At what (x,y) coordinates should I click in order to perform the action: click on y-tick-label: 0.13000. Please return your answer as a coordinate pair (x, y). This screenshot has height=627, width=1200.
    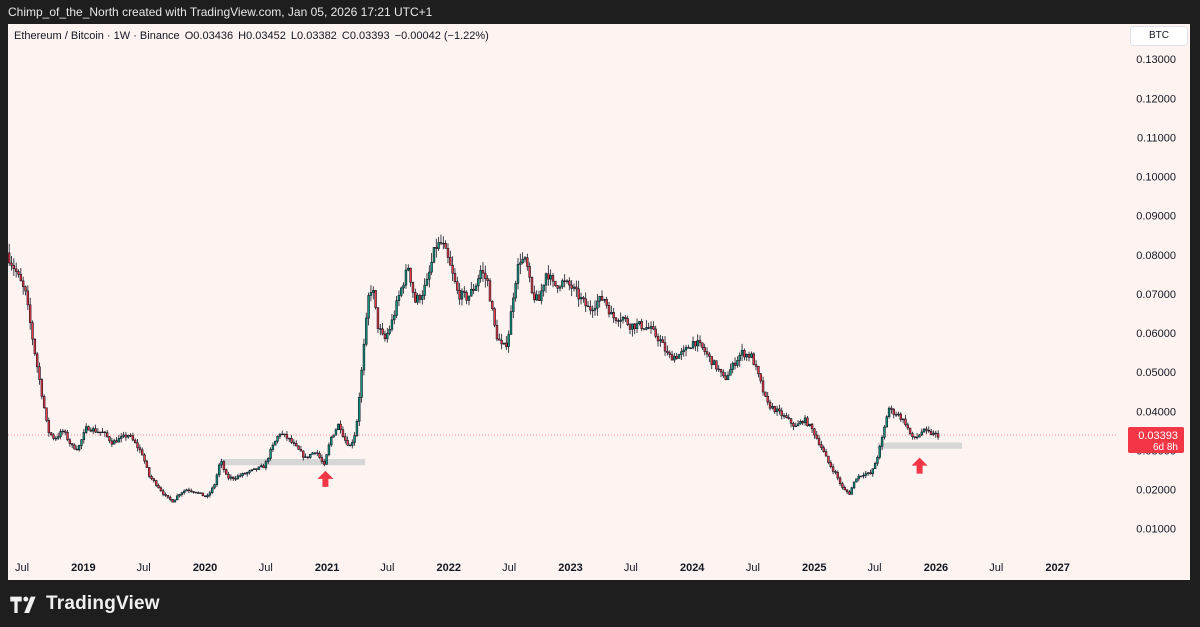
    Looking at the image, I should click on (1156, 60).